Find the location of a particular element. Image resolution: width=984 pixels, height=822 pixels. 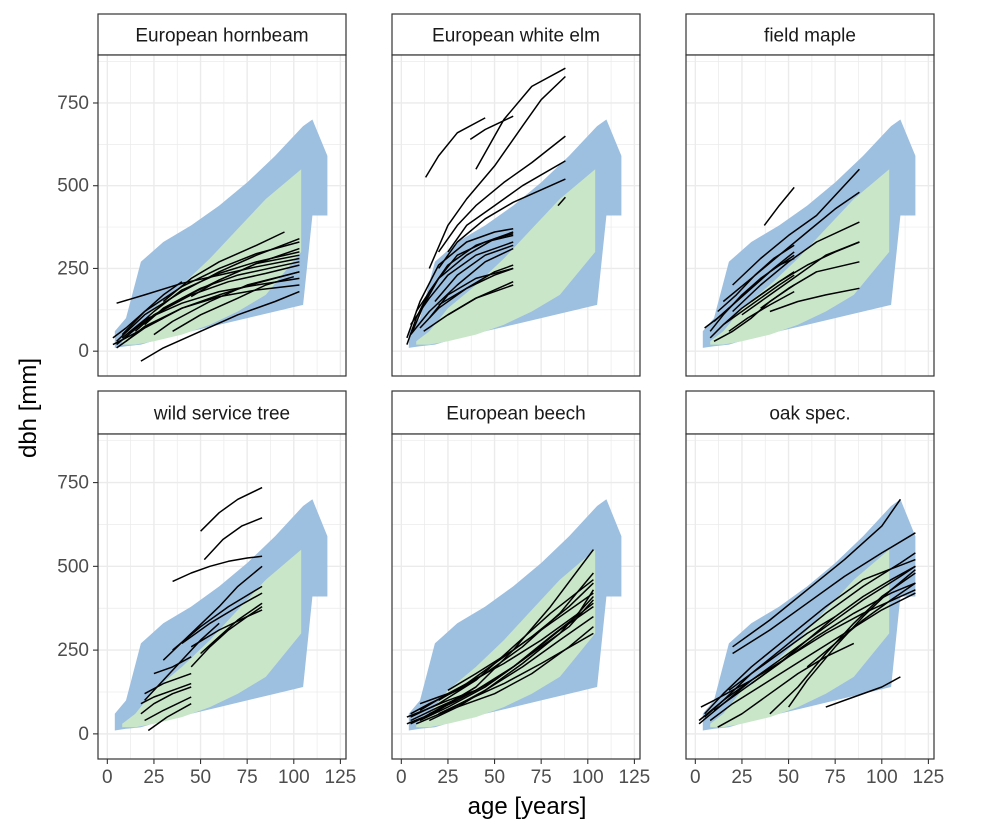

facet-strip-label: European white elm is located at coordinates (516, 36).